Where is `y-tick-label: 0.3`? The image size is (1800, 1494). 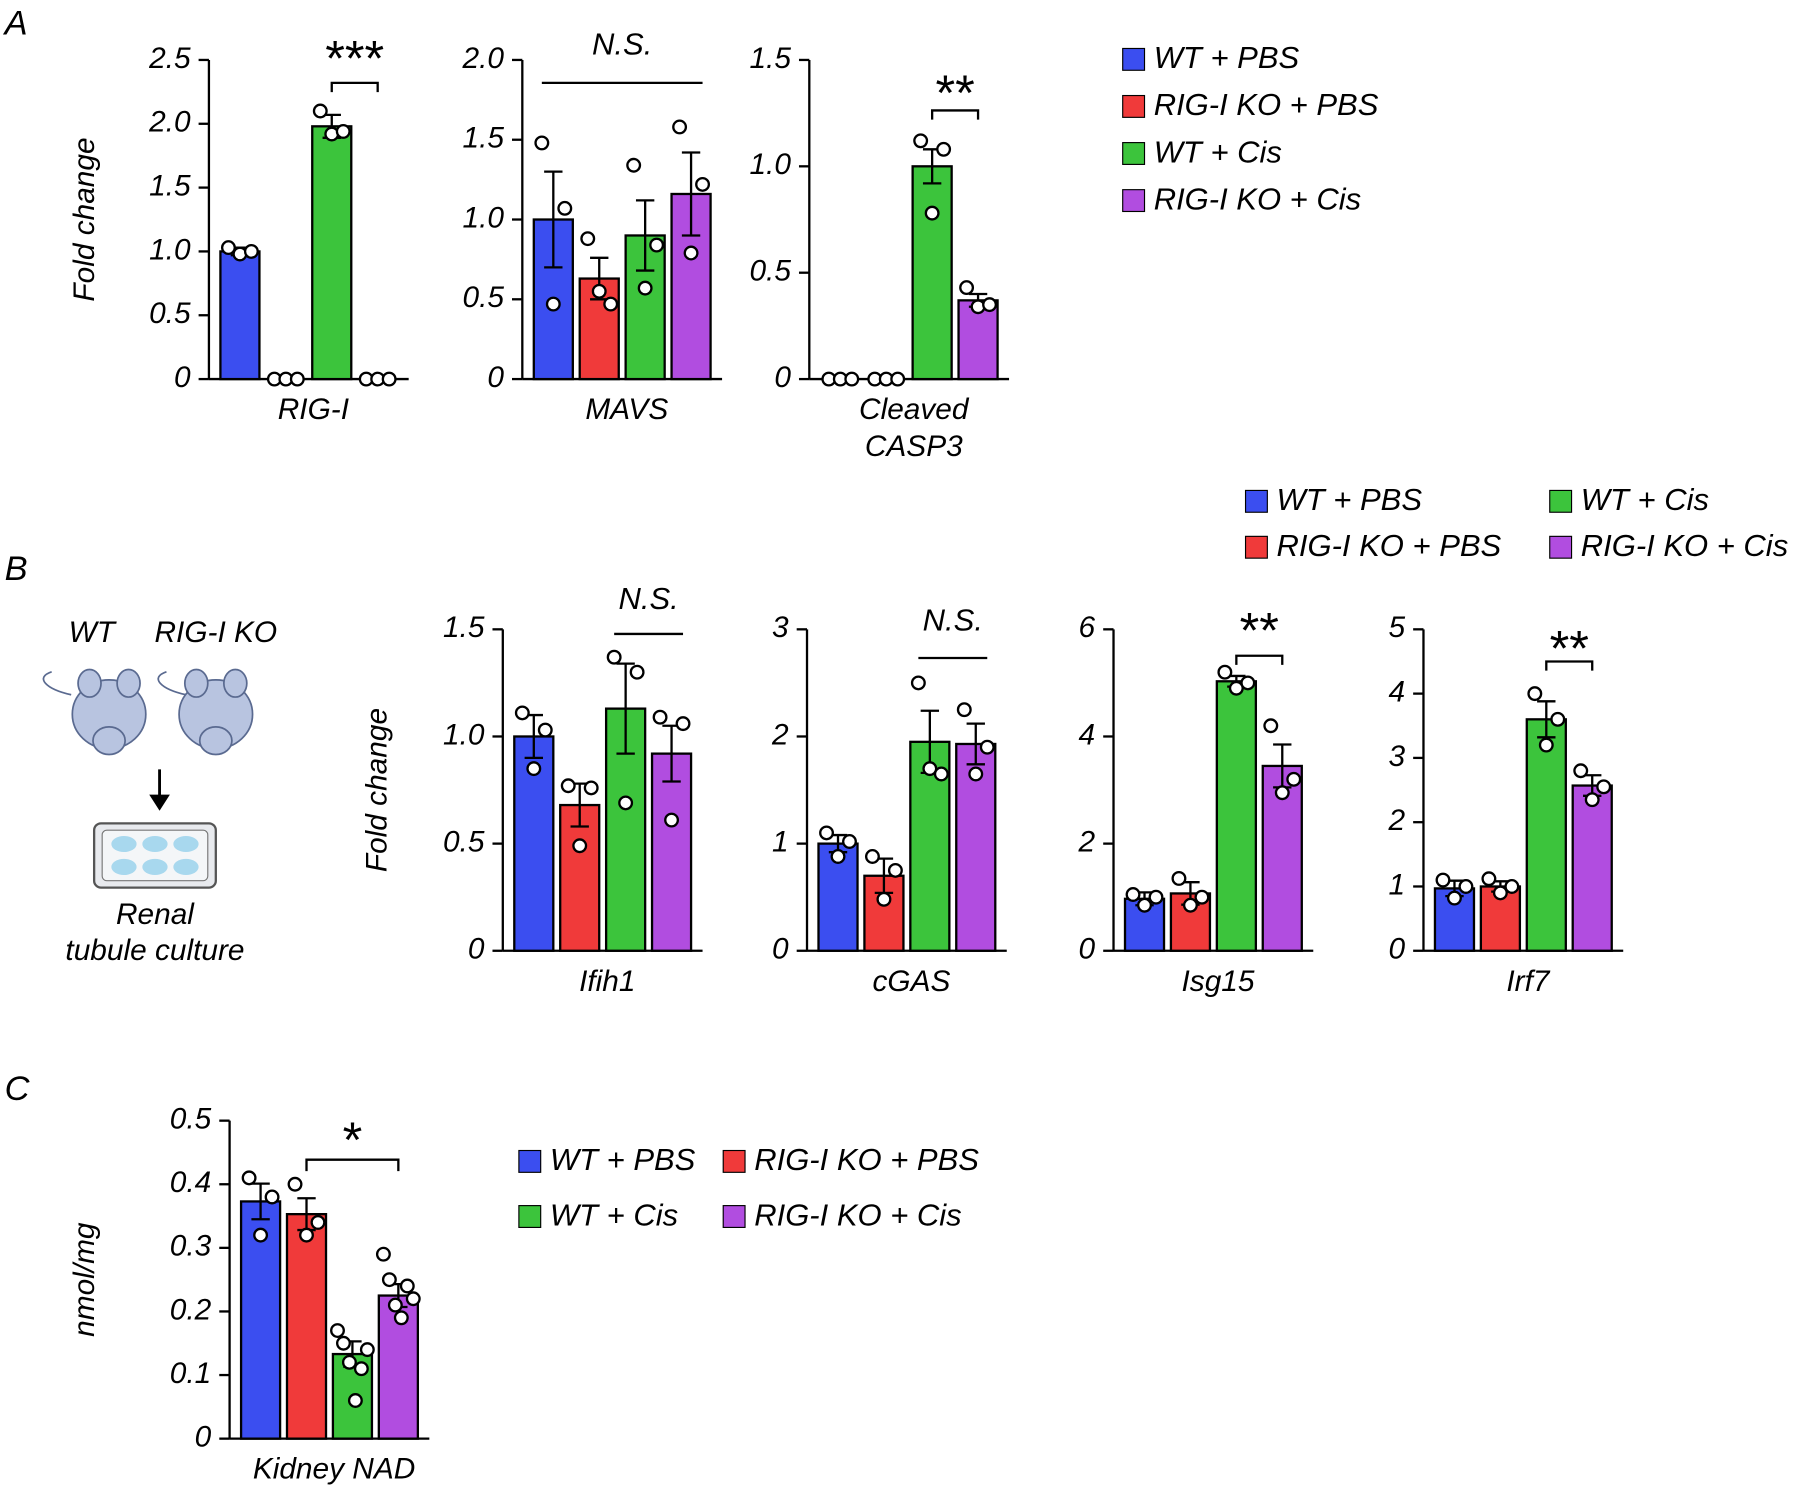 y-tick-label: 0.3 is located at coordinates (191, 1246).